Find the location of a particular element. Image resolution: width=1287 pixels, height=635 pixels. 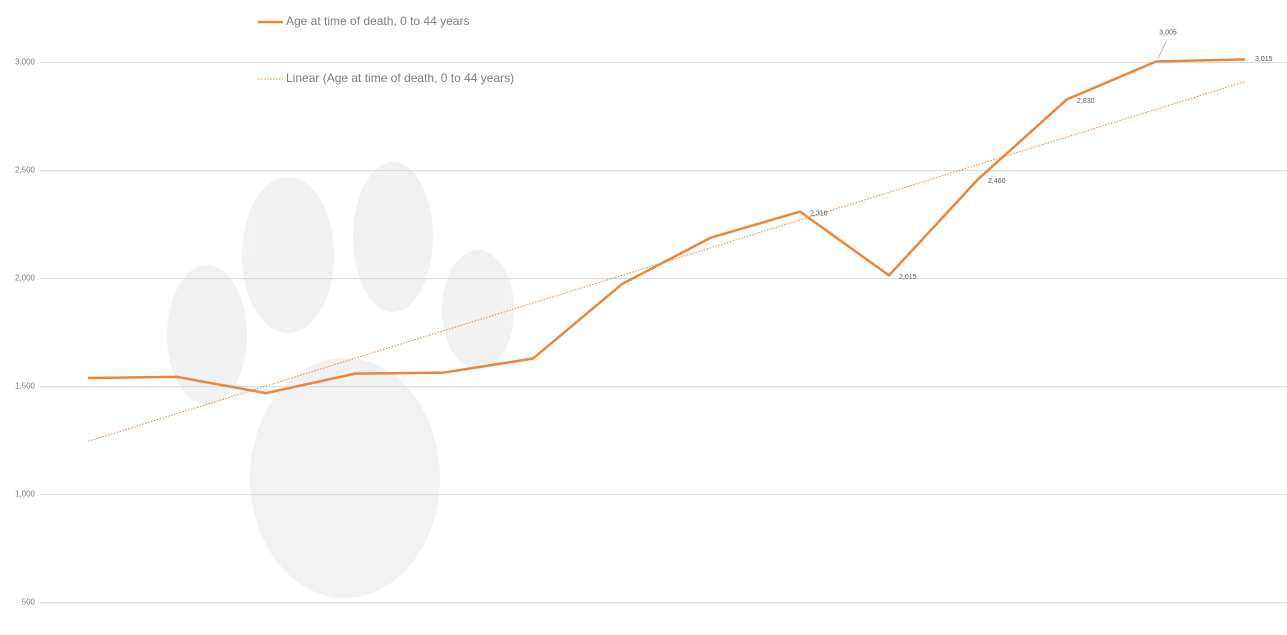

y-tick-label: 1,000 is located at coordinates (25, 494).